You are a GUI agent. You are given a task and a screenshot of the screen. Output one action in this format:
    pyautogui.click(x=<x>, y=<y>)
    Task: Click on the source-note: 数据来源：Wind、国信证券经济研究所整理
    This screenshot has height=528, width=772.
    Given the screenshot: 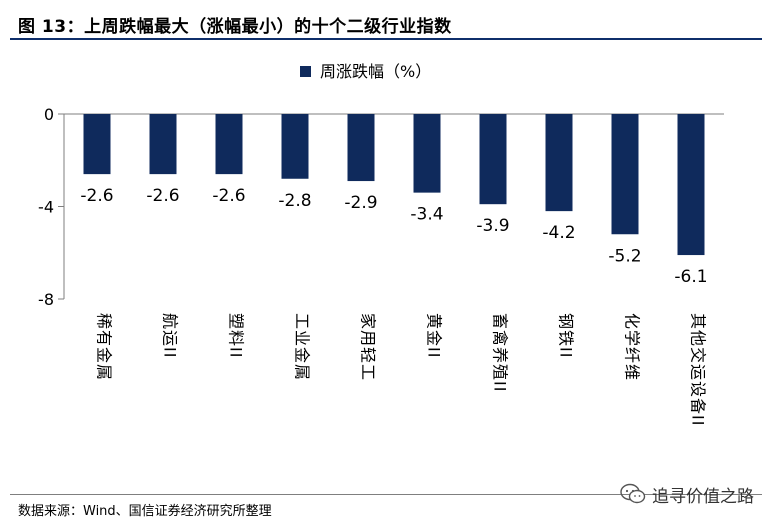 What is the action you would take?
    pyautogui.click(x=145, y=511)
    